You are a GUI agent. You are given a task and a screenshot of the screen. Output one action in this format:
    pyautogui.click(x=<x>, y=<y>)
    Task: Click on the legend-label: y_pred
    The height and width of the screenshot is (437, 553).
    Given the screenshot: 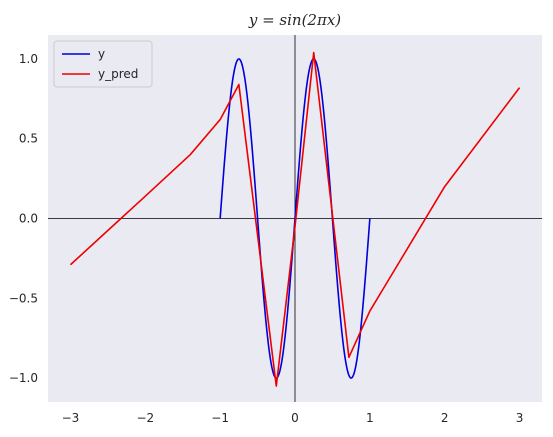 What is the action you would take?
    pyautogui.click(x=118, y=74)
    